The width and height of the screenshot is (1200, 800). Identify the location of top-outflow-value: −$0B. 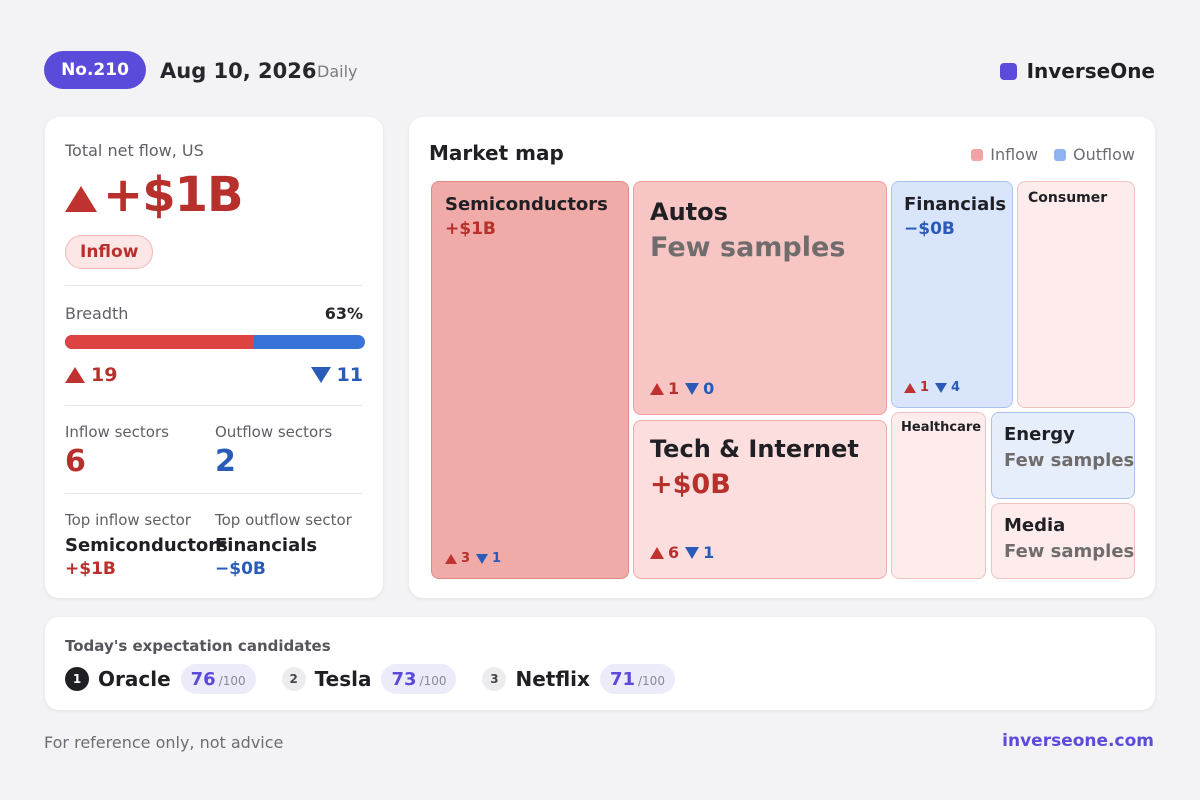
(240, 569).